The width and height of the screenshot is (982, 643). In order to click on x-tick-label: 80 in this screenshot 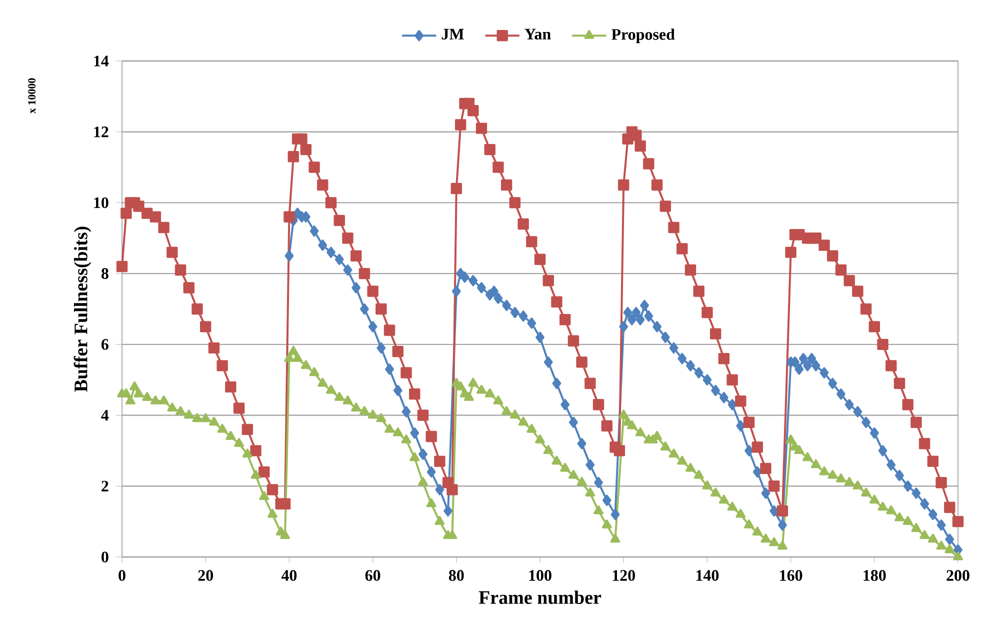, I will do `click(456, 575)`.